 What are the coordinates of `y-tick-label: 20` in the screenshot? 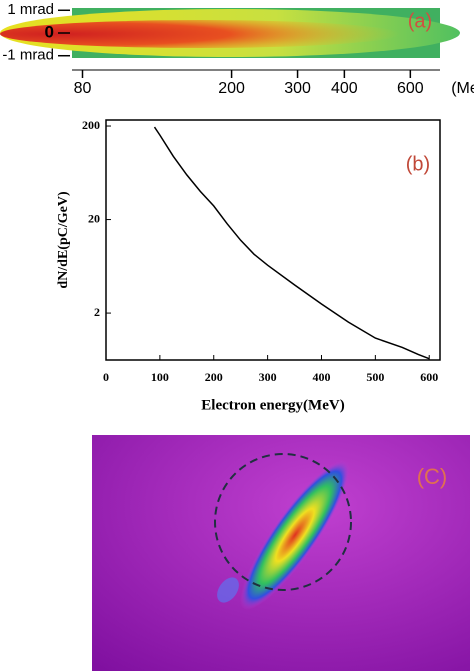 It's located at (94, 218).